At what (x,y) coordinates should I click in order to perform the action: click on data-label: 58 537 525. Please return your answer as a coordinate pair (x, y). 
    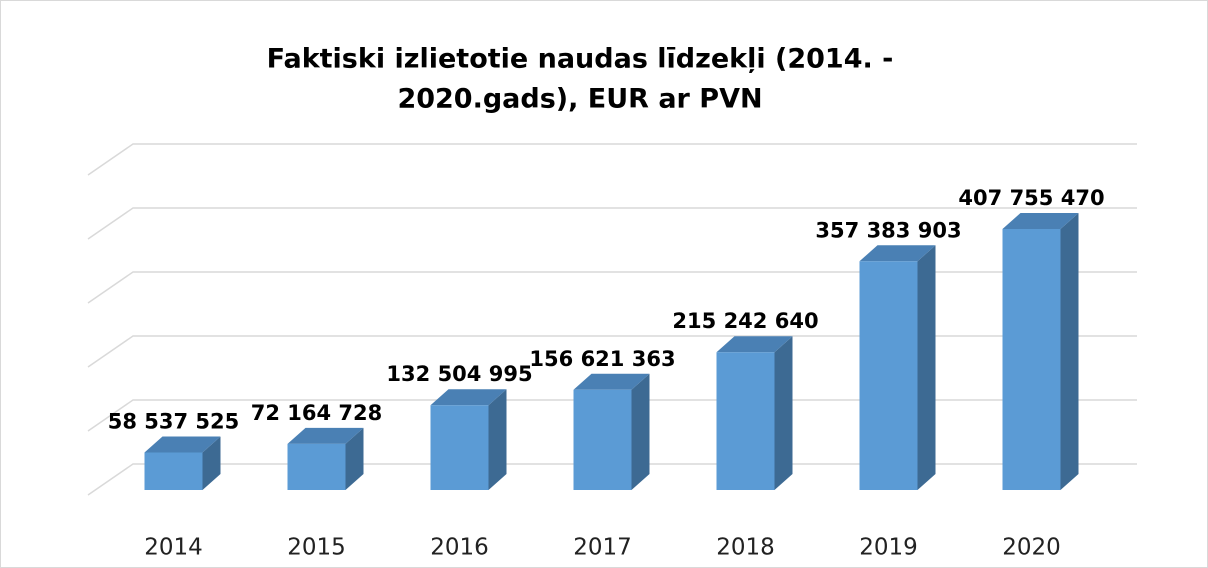
    Looking at the image, I should click on (174, 422).